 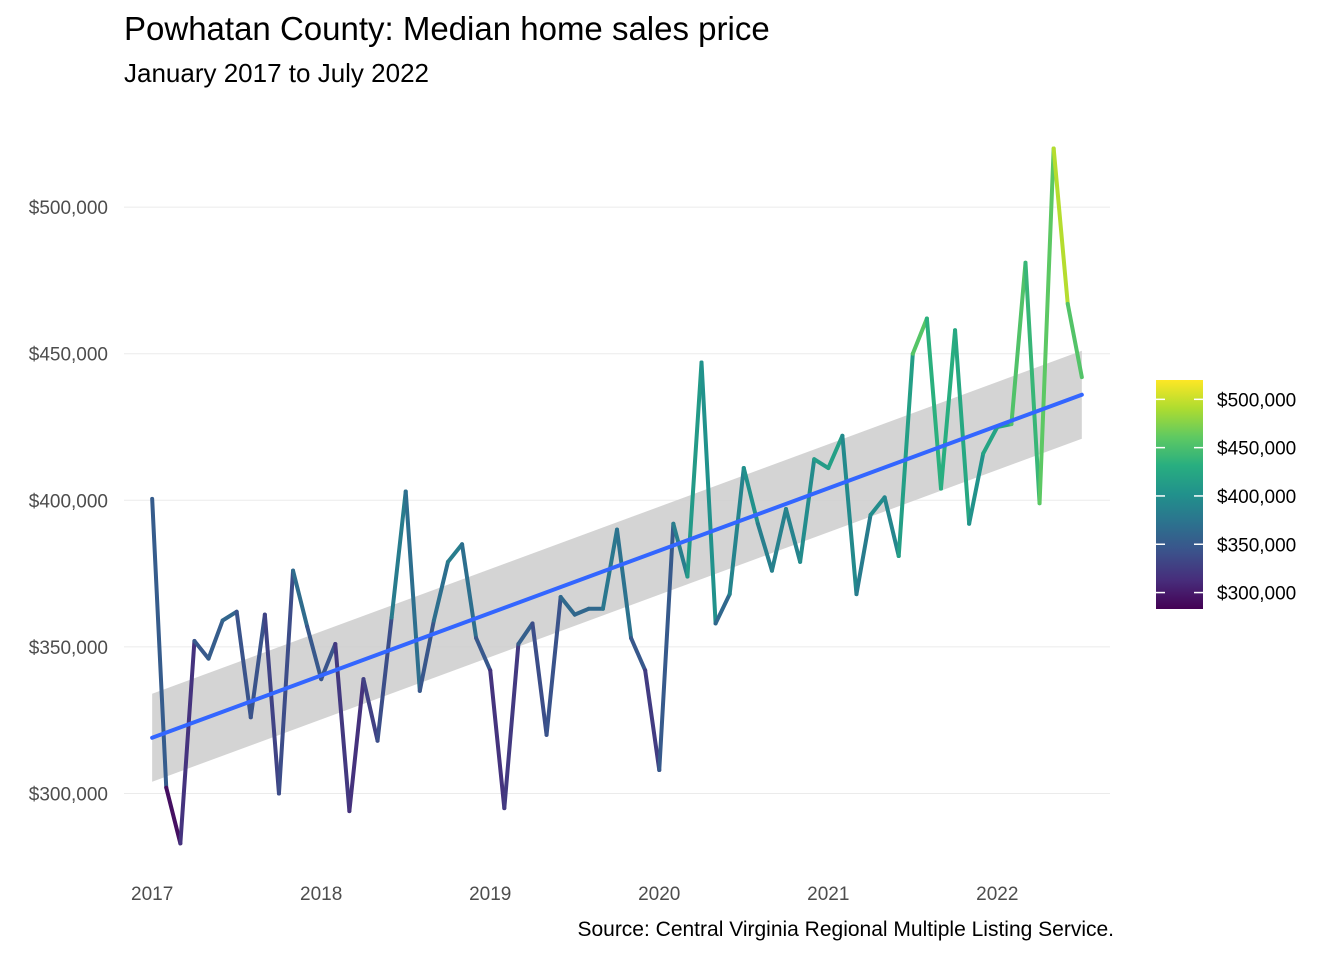 I want to click on x-axis: 2017 2018 2019 2020 2021 2022, so click(x=574, y=894).